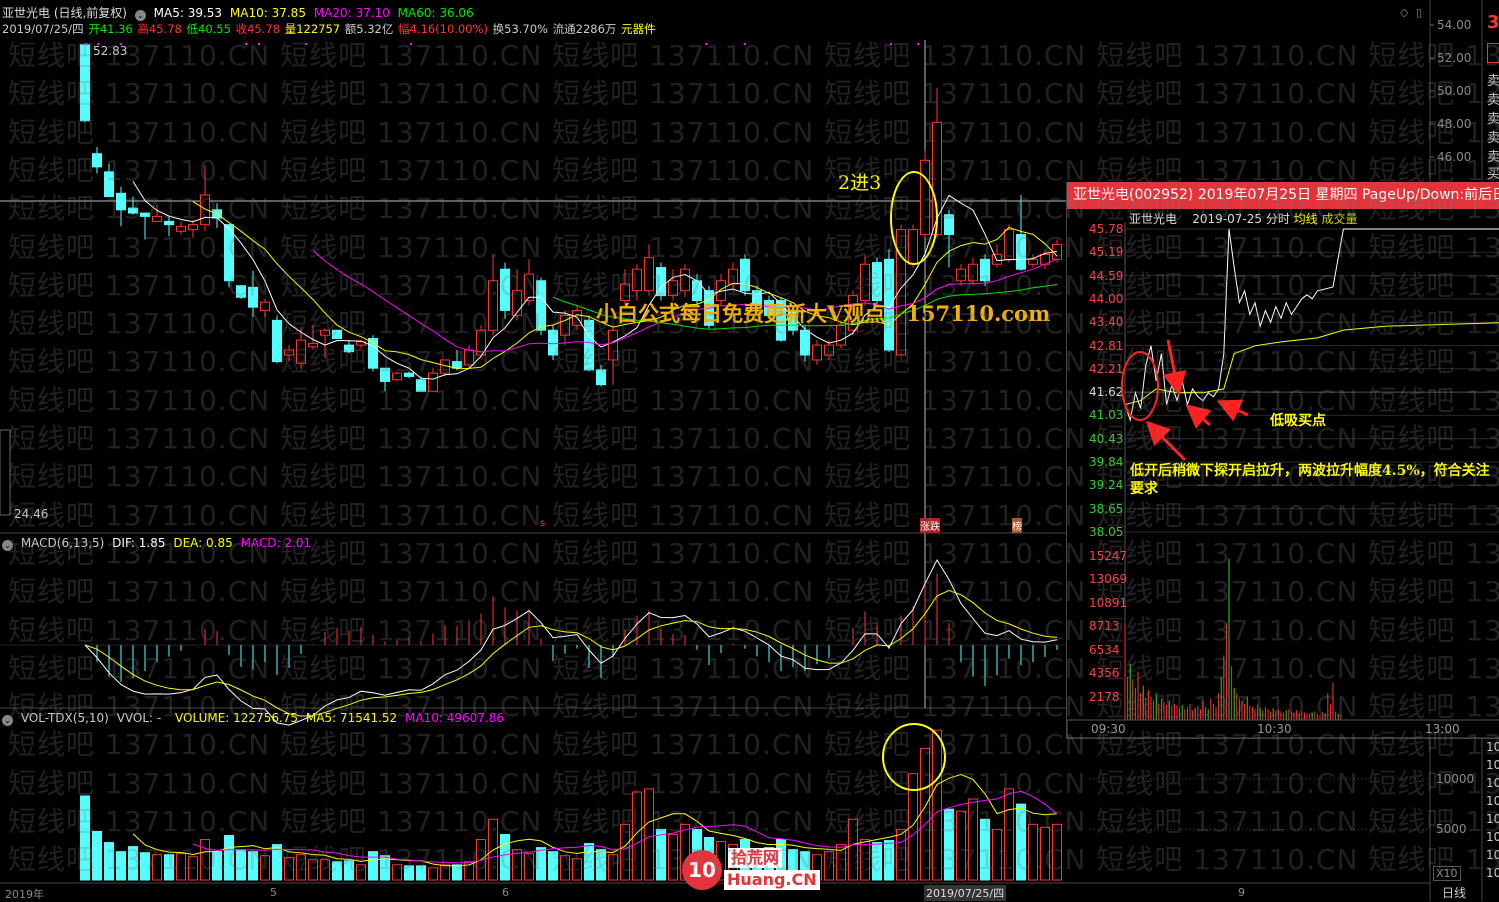  I want to click on popup-volume-label: 2178, so click(1104, 696).